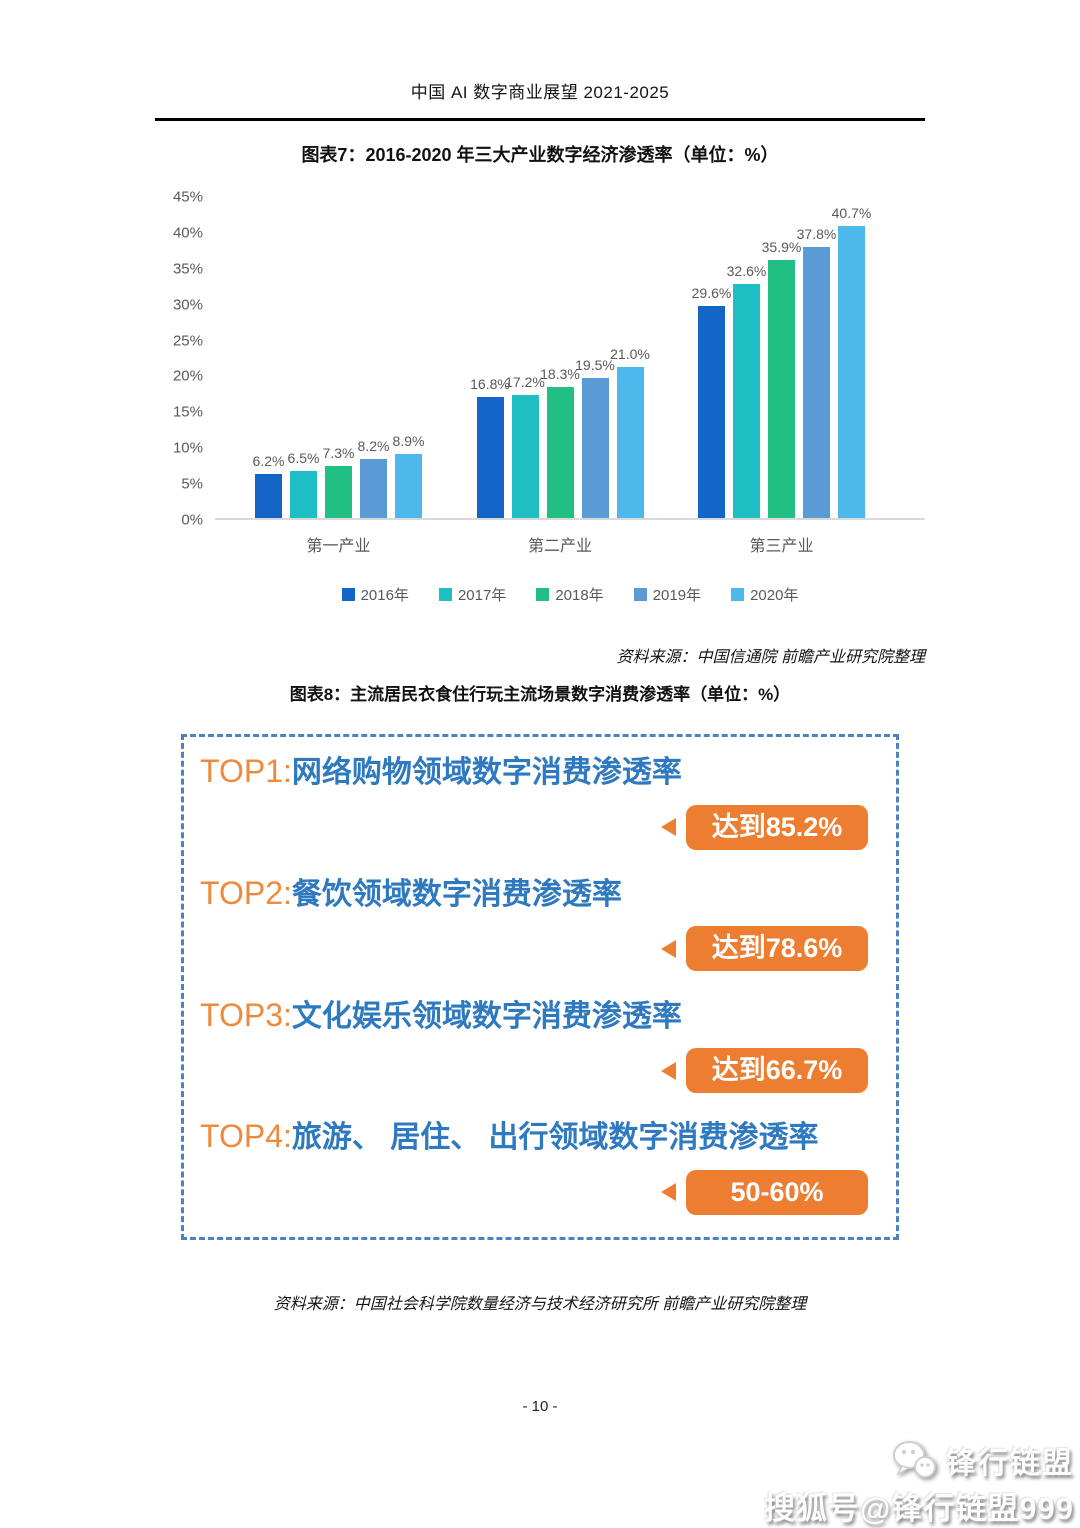  I want to click on bar-group-1: 6.2% 6.5% 7.3% 8.2% 8.9%, so click(338, 475).